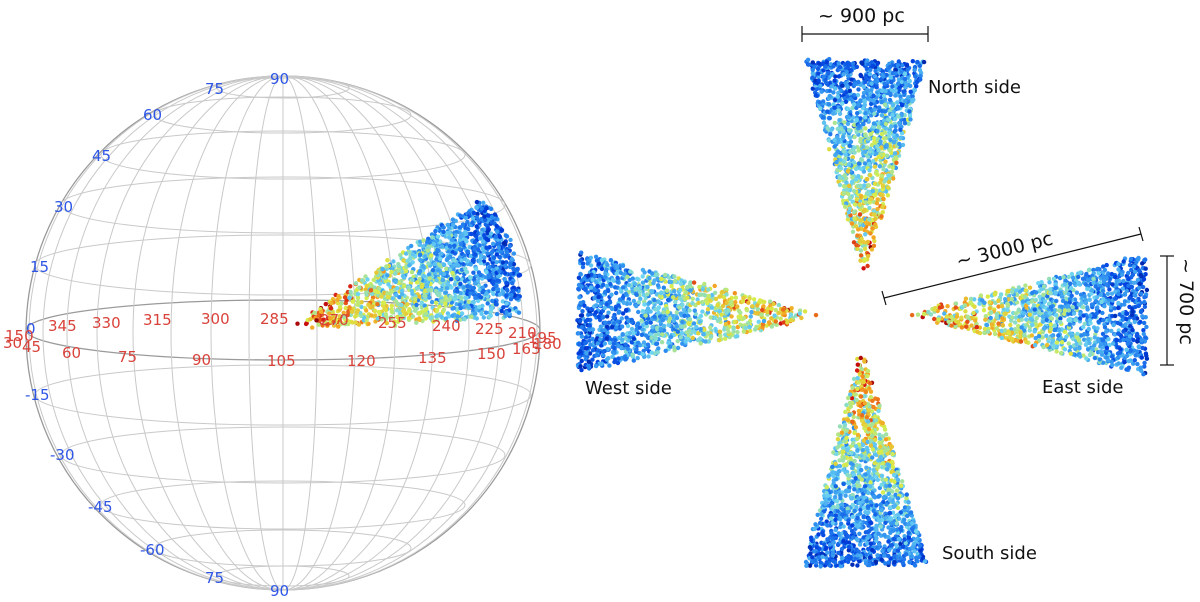 The image size is (1200, 602). What do you see at coordinates (152, 115) in the screenshot?
I see `lat-label-60-top: 60` at bounding box center [152, 115].